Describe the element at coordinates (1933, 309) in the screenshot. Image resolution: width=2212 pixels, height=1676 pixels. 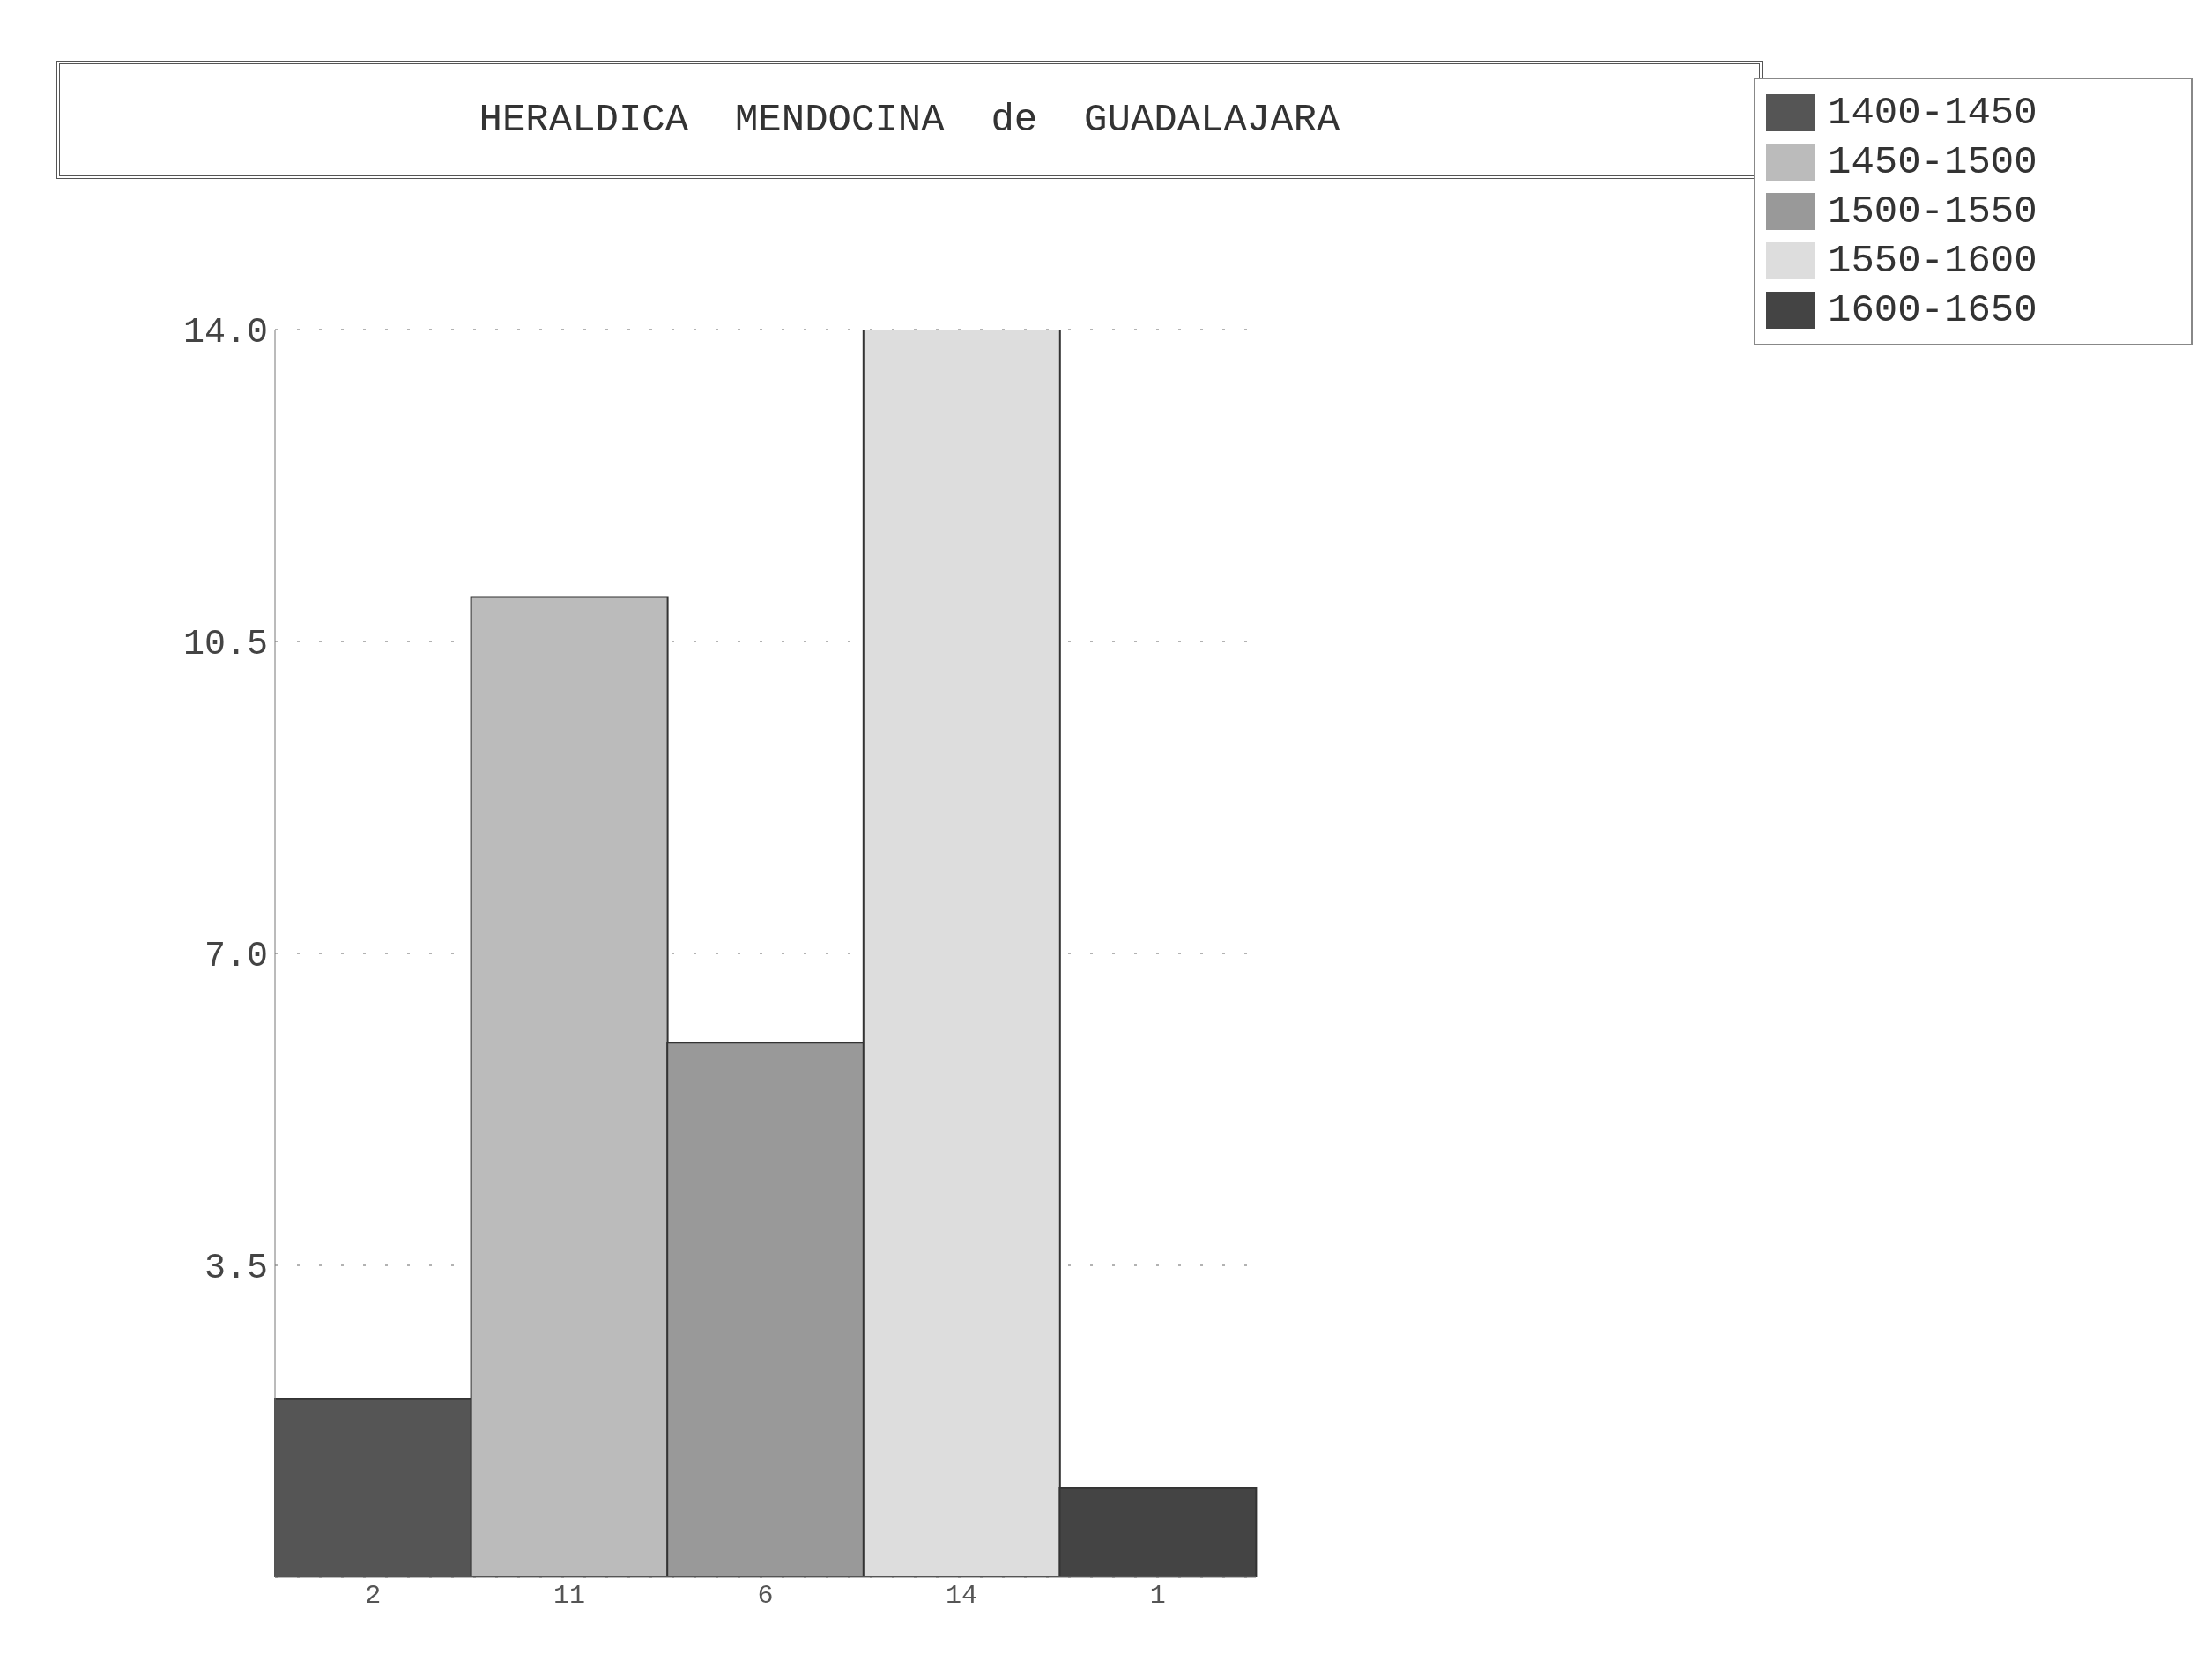
I see `legend-label: 1600-1650` at that location.